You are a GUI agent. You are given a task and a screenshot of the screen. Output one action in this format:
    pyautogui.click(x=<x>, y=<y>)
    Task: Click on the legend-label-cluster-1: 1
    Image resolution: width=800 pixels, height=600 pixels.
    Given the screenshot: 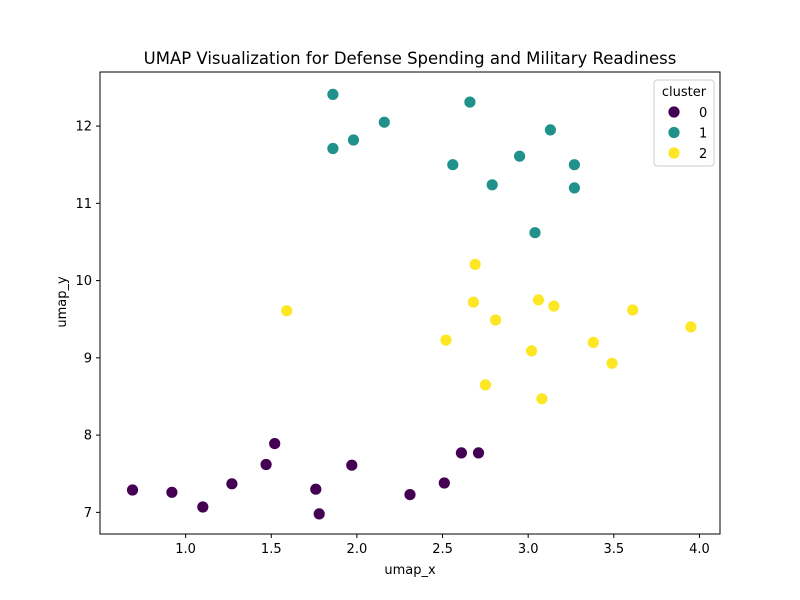 What is the action you would take?
    pyautogui.click(x=703, y=134)
    